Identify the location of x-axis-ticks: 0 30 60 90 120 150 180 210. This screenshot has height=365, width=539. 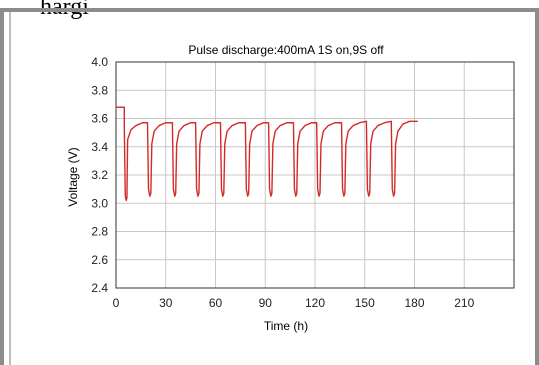
(294, 303).